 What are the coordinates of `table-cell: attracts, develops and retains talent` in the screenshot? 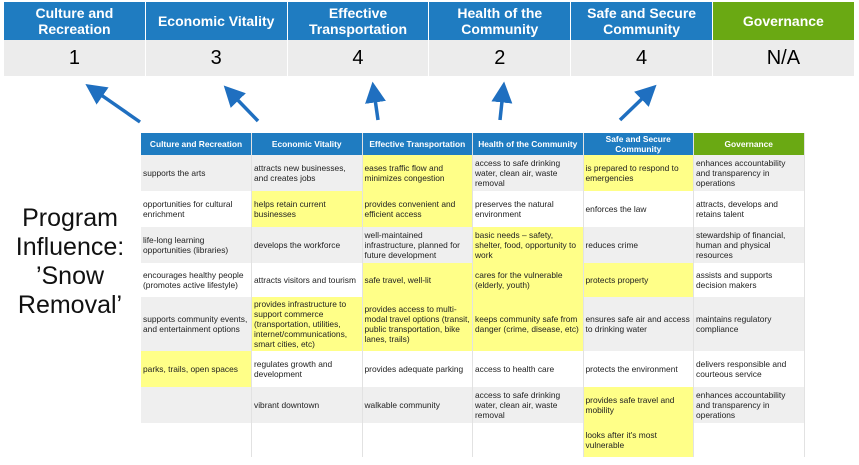 It's located at (749, 209).